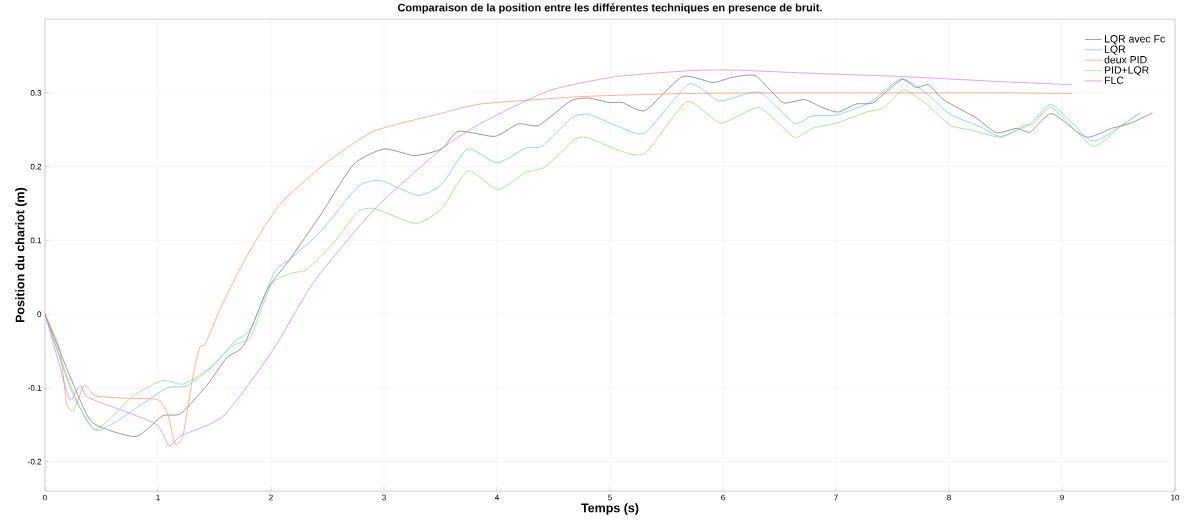 Image resolution: width=1185 pixels, height=524 pixels. I want to click on legend-label: FLC, so click(1114, 80).